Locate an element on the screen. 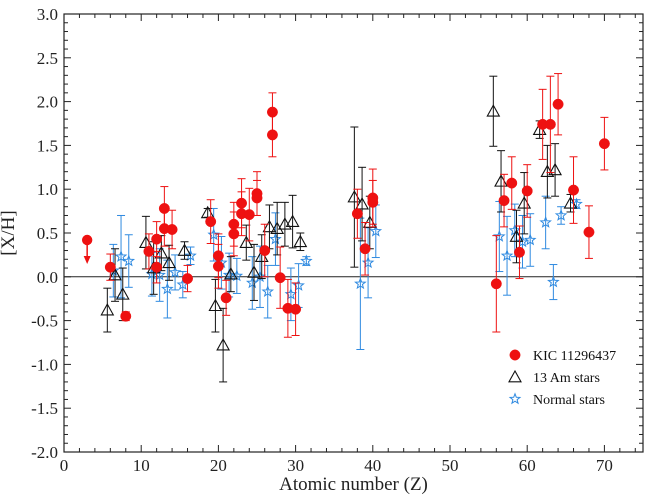 The width and height of the screenshot is (650, 498). y-tick-label: 1.5 is located at coordinates (47, 145).